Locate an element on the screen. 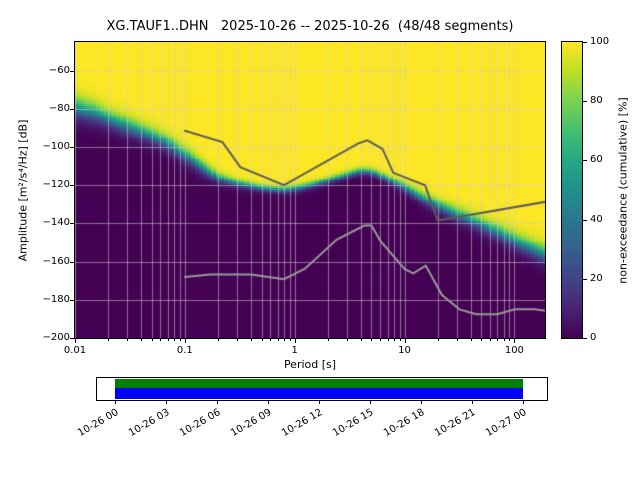 This screenshot has width=640, height=480. y-tick-label: −60 is located at coordinates (59, 70).